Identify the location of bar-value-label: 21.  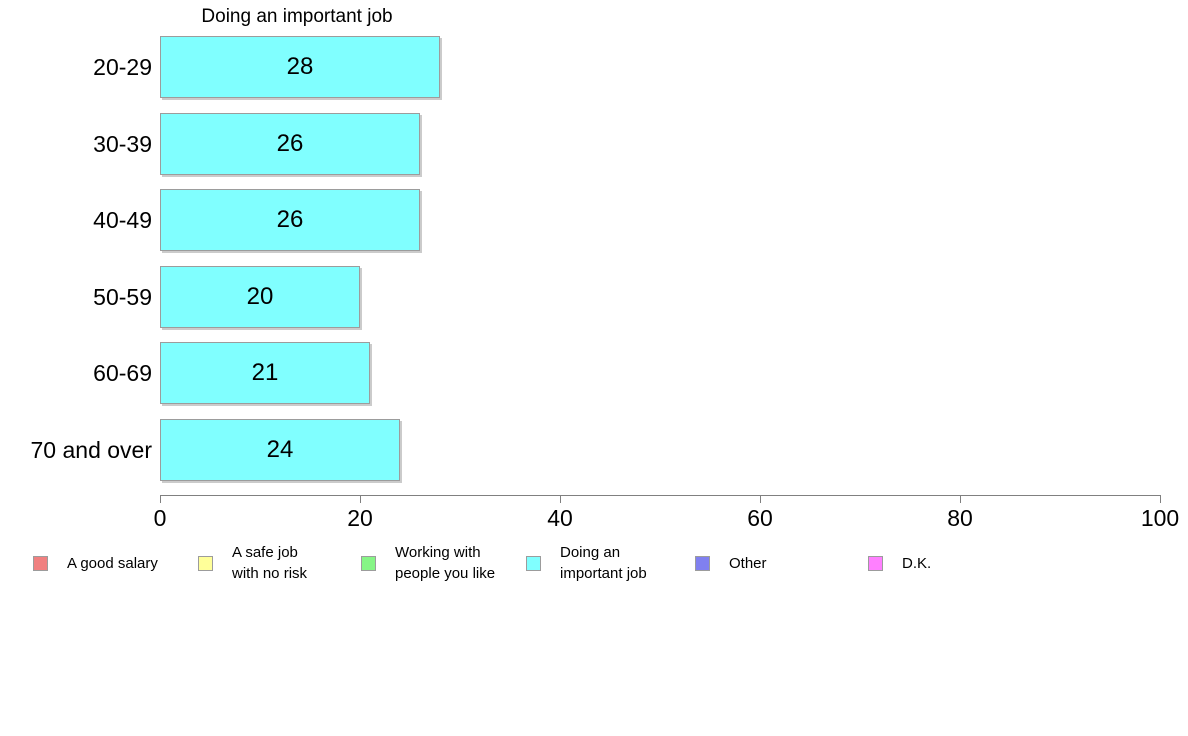
(265, 372).